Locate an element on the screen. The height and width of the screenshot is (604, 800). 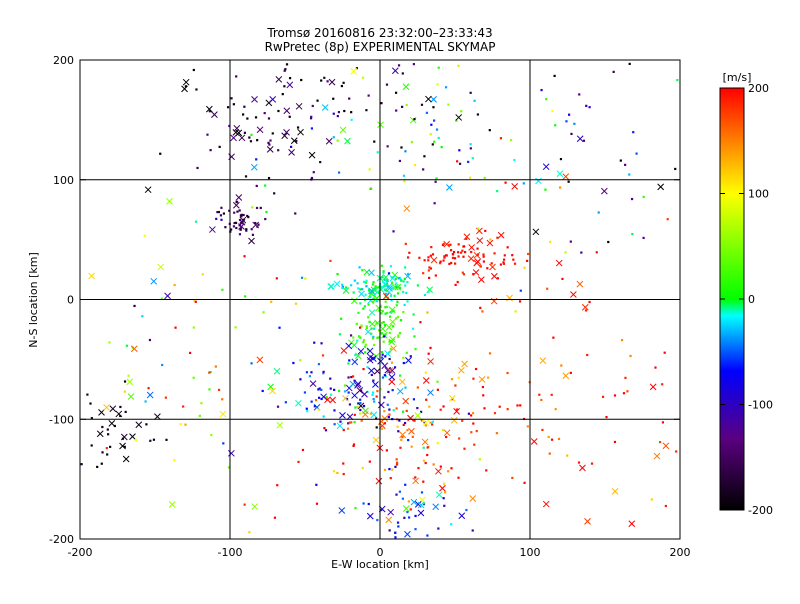
colorbar-tick-label: -100 is located at coordinates (760, 405).